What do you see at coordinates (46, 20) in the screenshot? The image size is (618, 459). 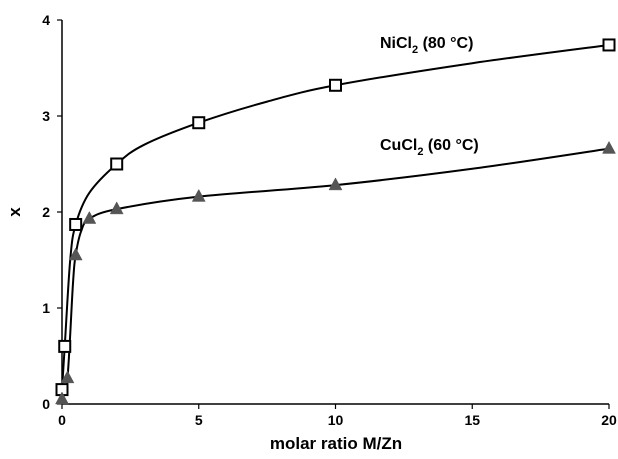 I see `y-tick-label: 4` at bounding box center [46, 20].